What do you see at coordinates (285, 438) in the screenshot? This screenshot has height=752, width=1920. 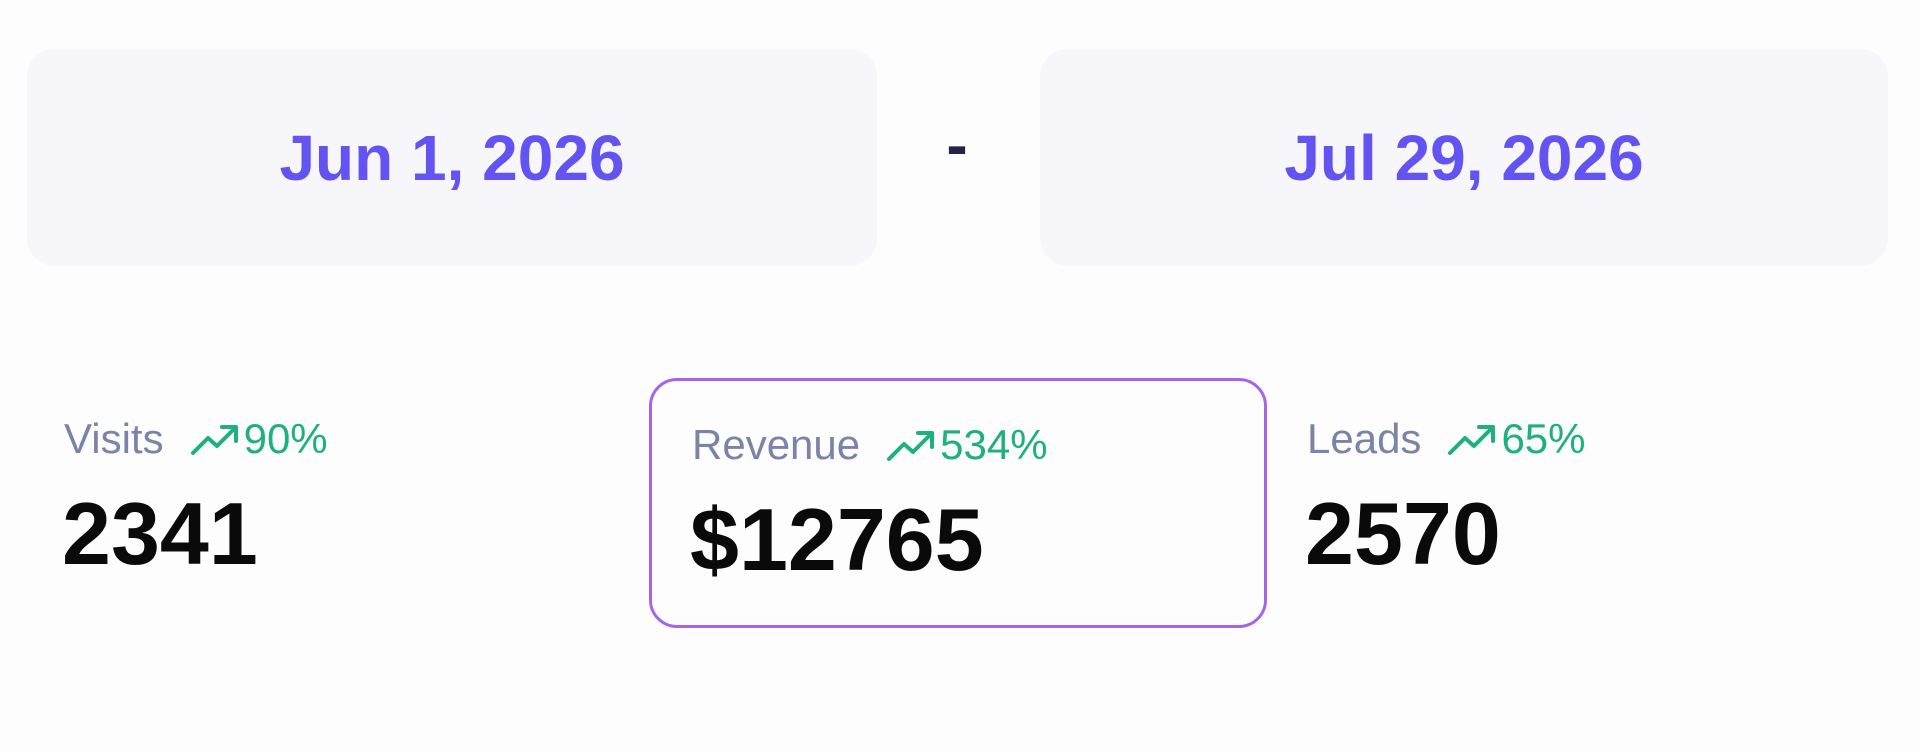 I see `metric-change: 90%` at bounding box center [285, 438].